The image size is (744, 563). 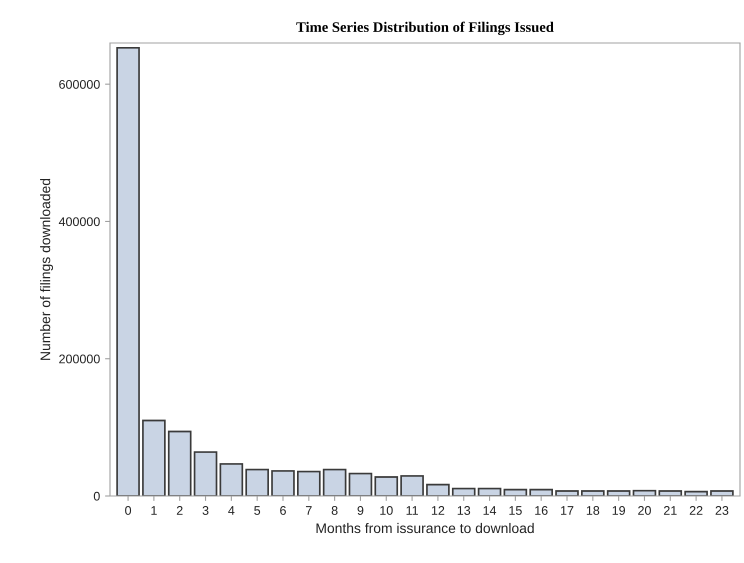 I want to click on x-tick-label: 1, so click(x=154, y=510).